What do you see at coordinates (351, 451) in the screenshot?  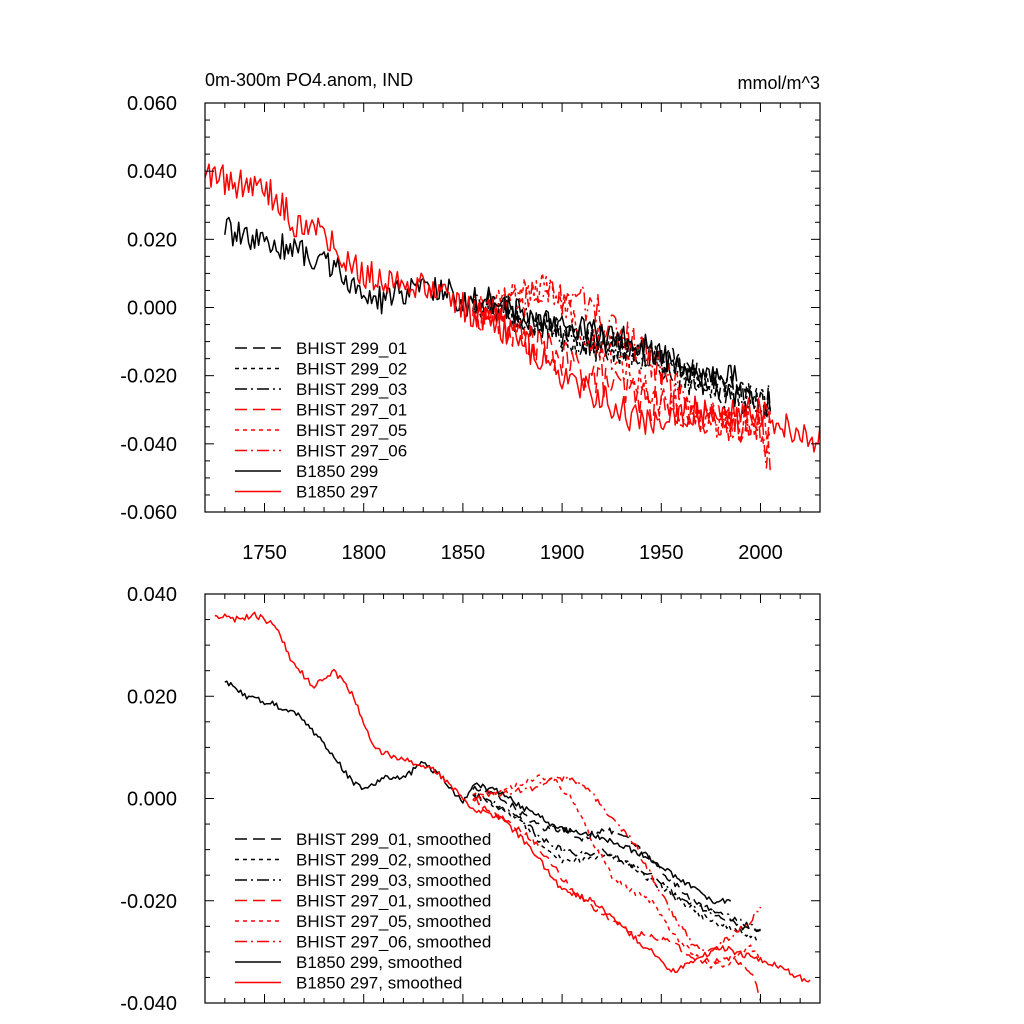 I see `legend-label: BHIST 297_06` at bounding box center [351, 451].